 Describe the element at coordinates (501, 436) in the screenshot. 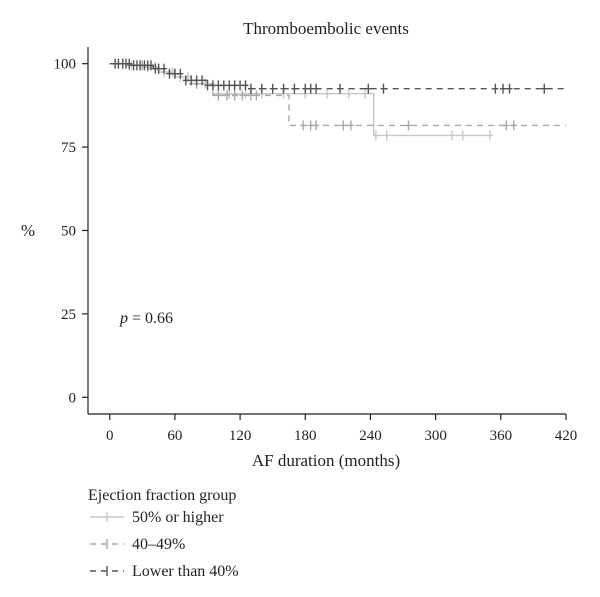

I see `x-tick-label: 360` at that location.